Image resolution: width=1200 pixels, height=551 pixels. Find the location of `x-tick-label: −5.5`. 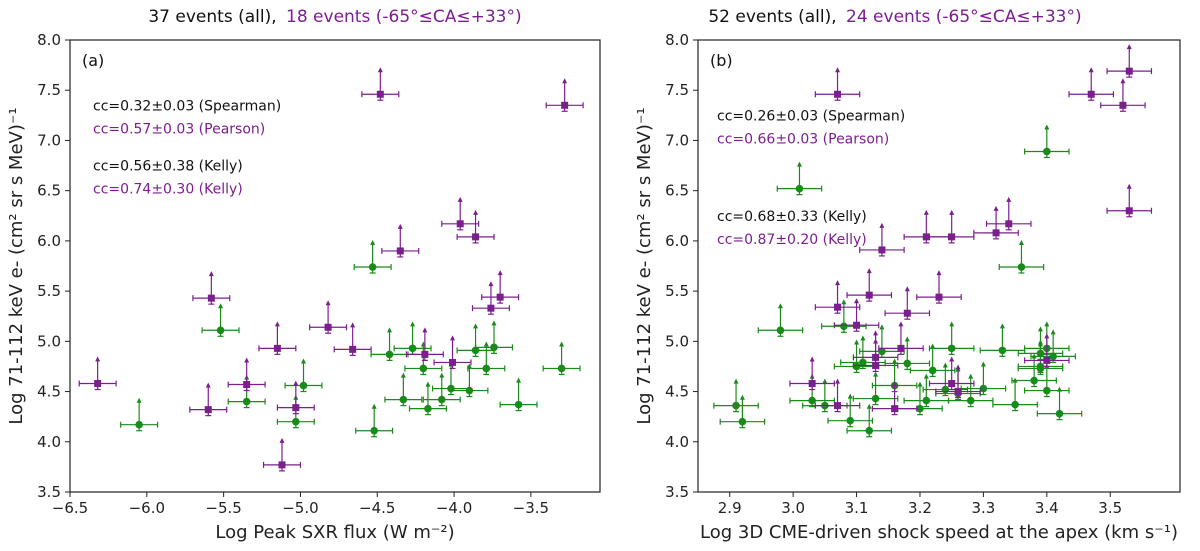

x-tick-label: −5.5 is located at coordinates (223, 508).